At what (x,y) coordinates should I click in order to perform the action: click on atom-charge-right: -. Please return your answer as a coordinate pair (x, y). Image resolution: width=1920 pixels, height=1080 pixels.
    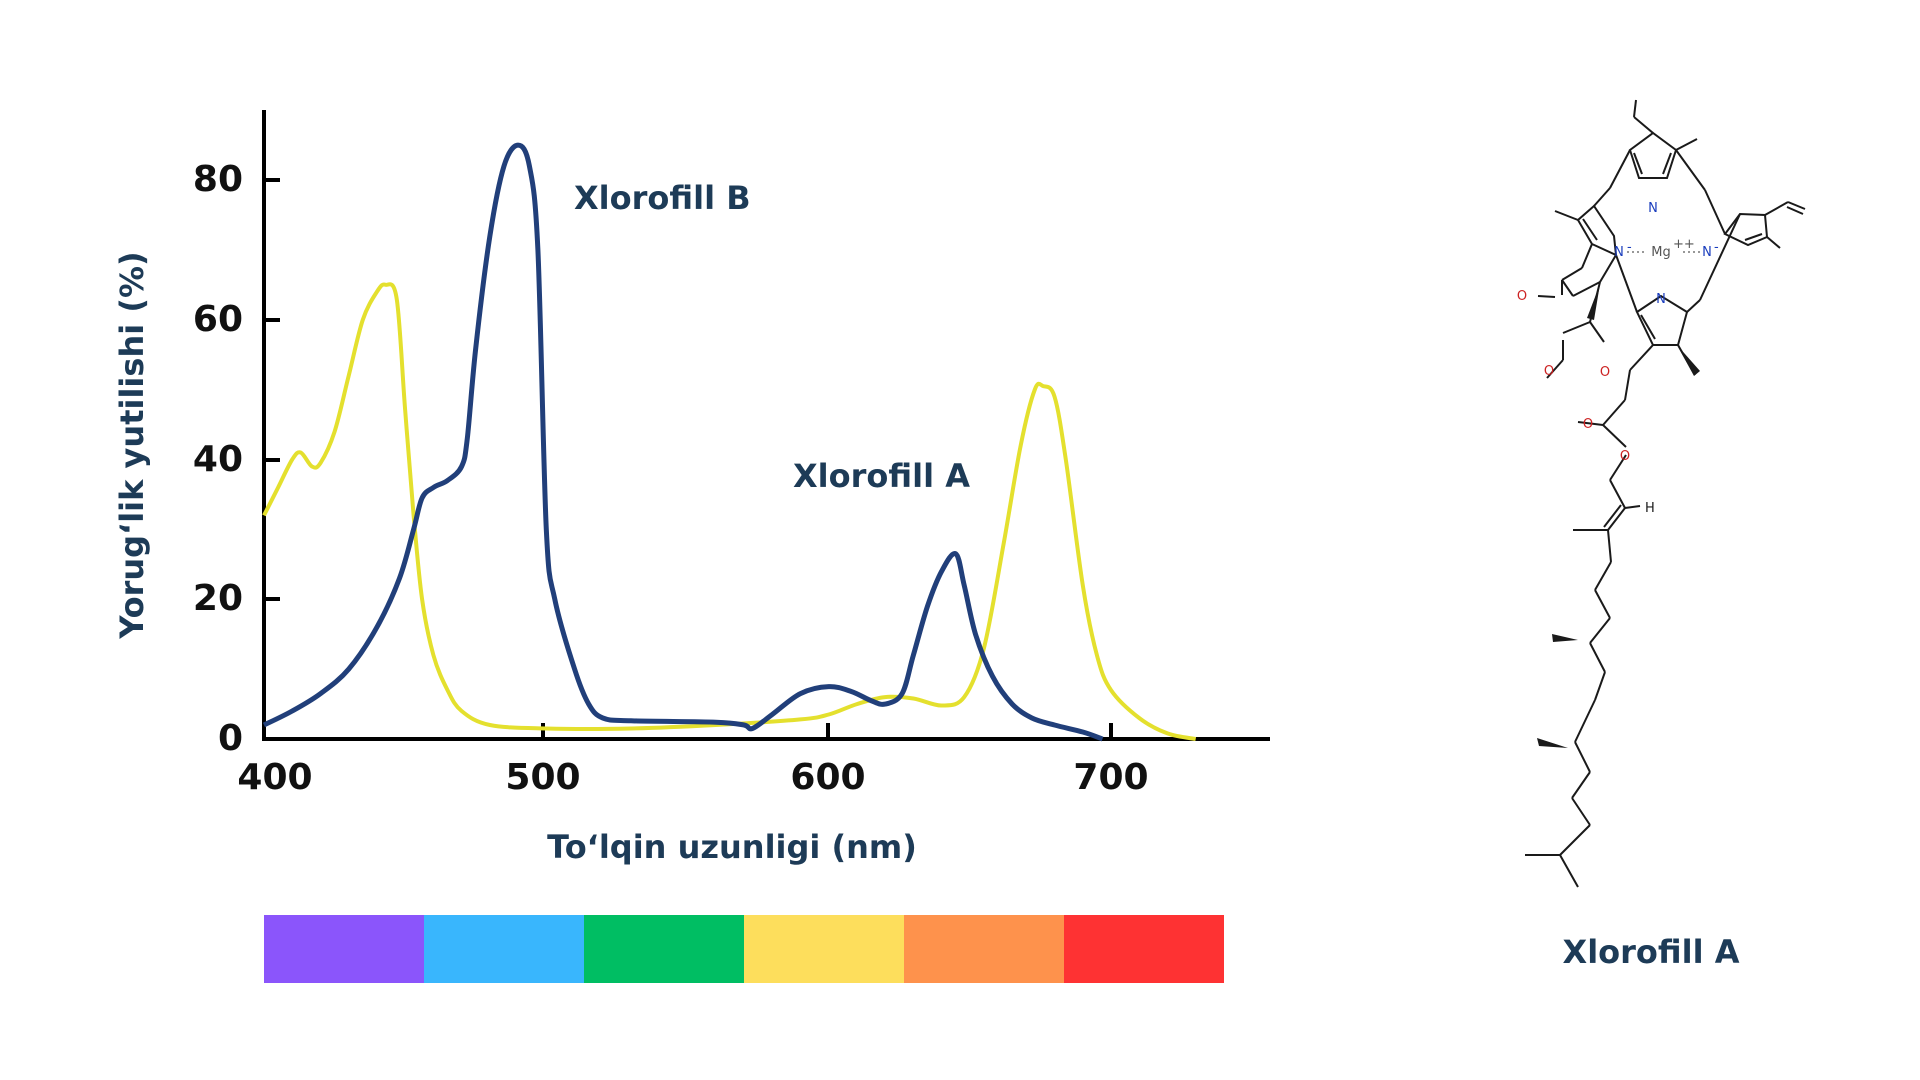
    Looking at the image, I should click on (1716, 247).